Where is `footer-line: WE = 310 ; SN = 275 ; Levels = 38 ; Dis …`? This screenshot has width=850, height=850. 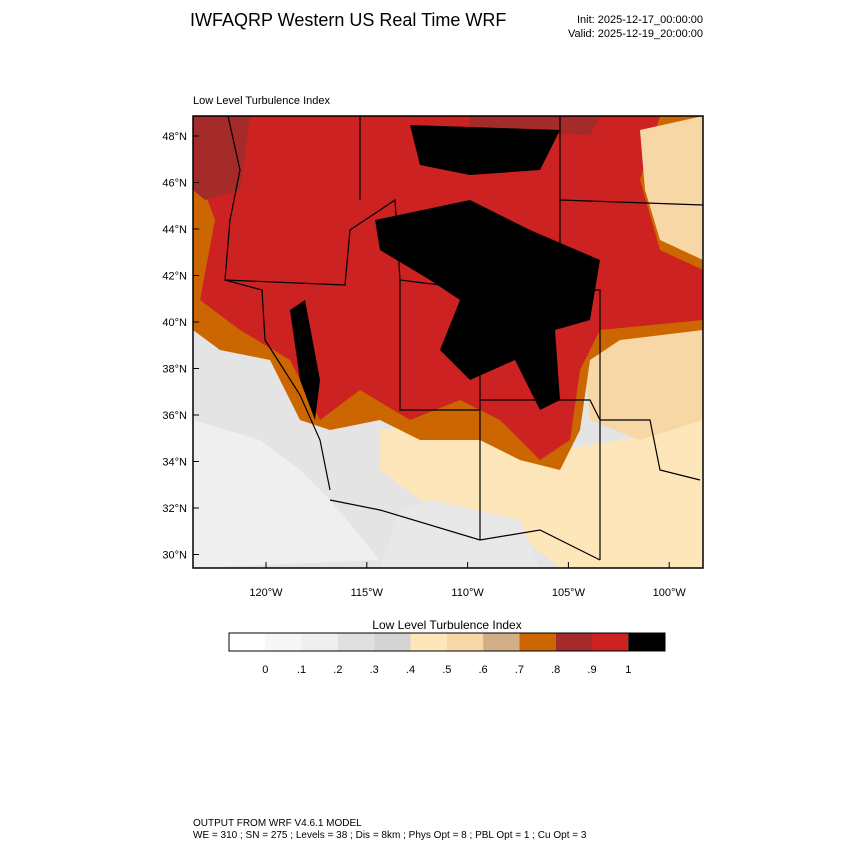 footer-line: WE = 310 ; SN = 275 ; Levels = 38 ; Dis … is located at coordinates (390, 835).